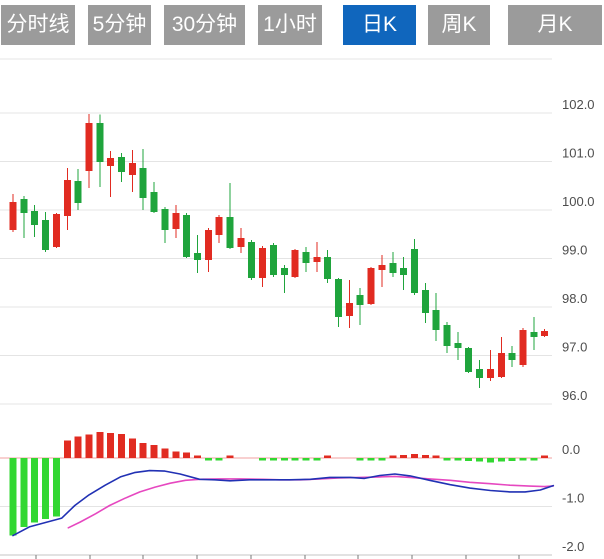 This screenshot has width=604, height=559. I want to click on svg-text: 101.0, so click(578, 152).